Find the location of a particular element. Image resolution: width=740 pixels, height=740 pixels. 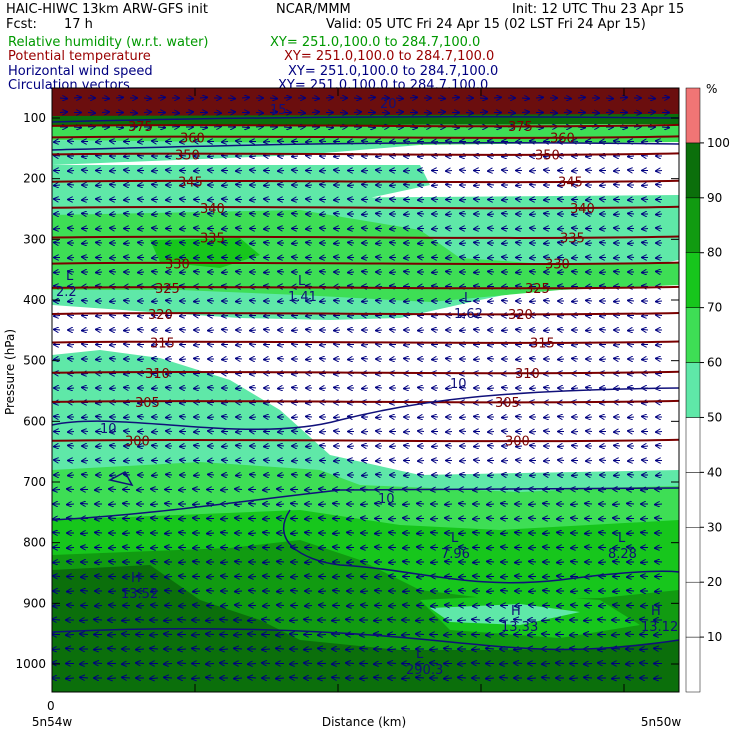

wind-contour-label: 10 is located at coordinates (458, 384).